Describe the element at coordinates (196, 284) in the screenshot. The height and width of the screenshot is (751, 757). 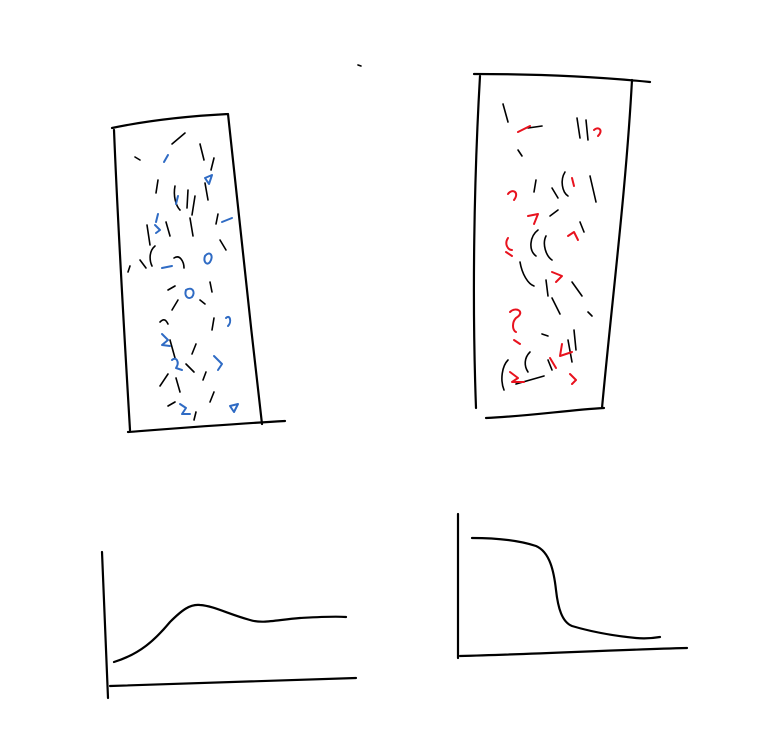
I see `left-blue-particles` at that location.